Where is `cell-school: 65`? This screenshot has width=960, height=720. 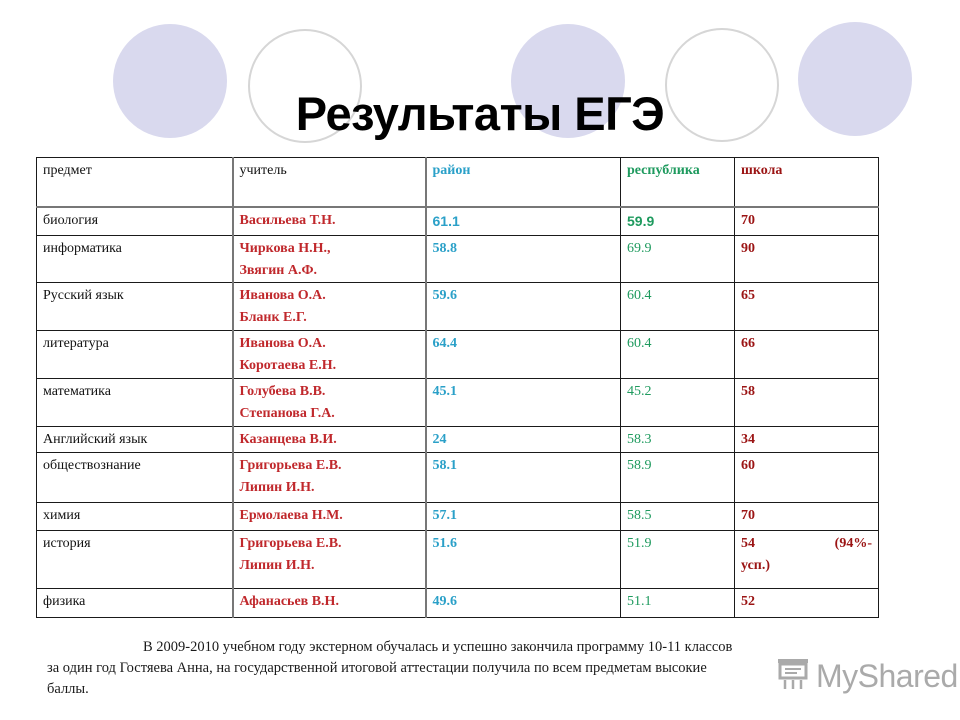
cell-school: 65 is located at coordinates (806, 306).